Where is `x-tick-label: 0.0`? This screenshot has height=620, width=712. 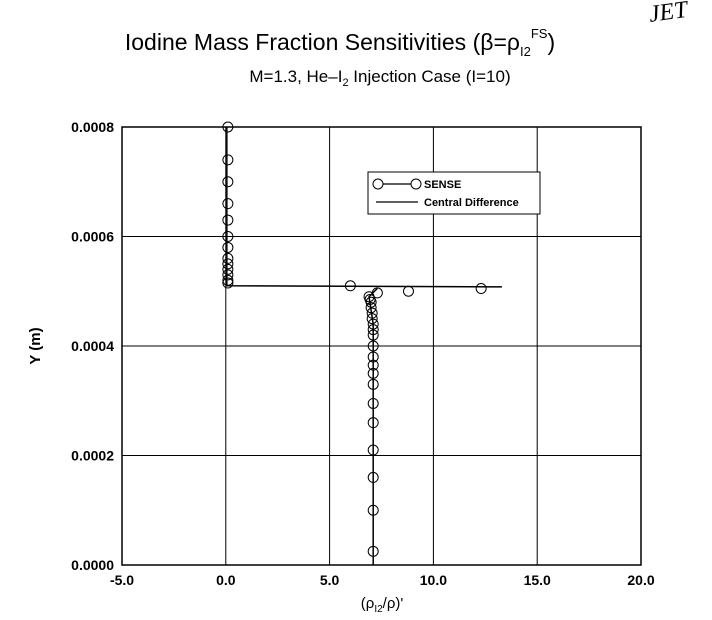 x-tick-label: 0.0 is located at coordinates (226, 580).